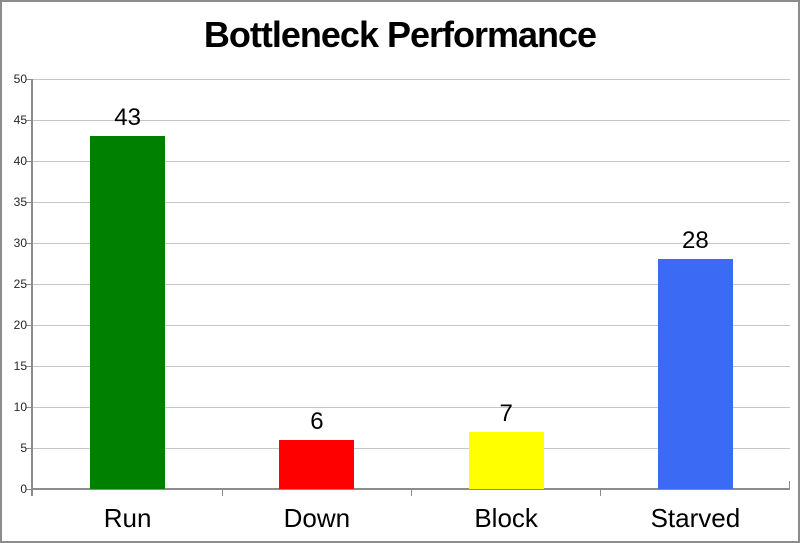 The height and width of the screenshot is (543, 800). Describe the element at coordinates (695, 518) in the screenshot. I see `x-axis-category-label: Starved` at that location.